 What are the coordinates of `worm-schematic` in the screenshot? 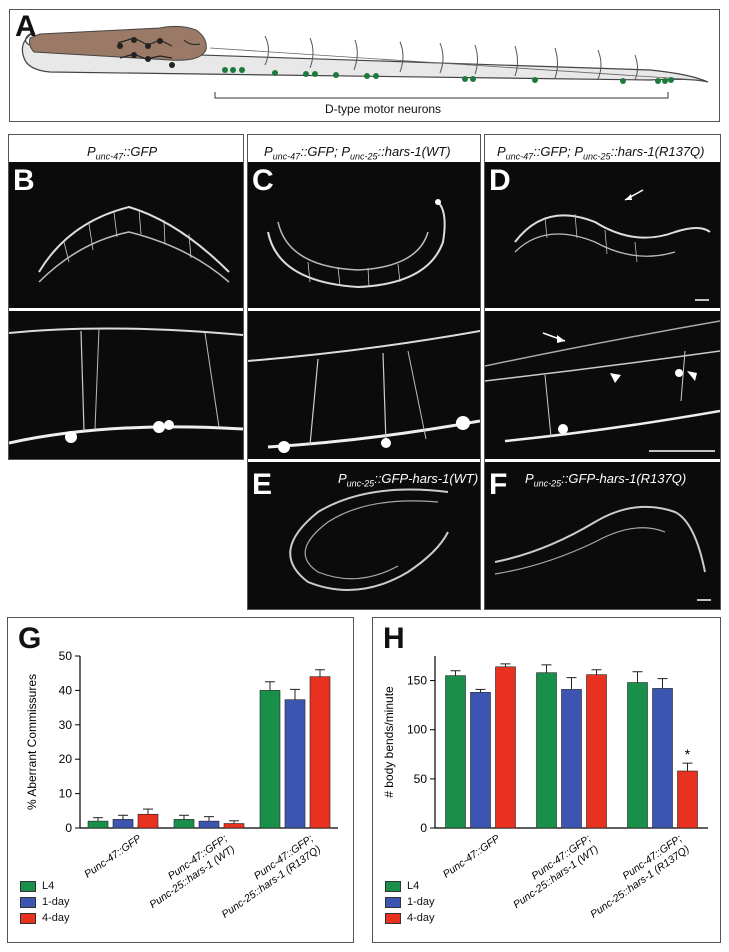 It's located at (365, 62).